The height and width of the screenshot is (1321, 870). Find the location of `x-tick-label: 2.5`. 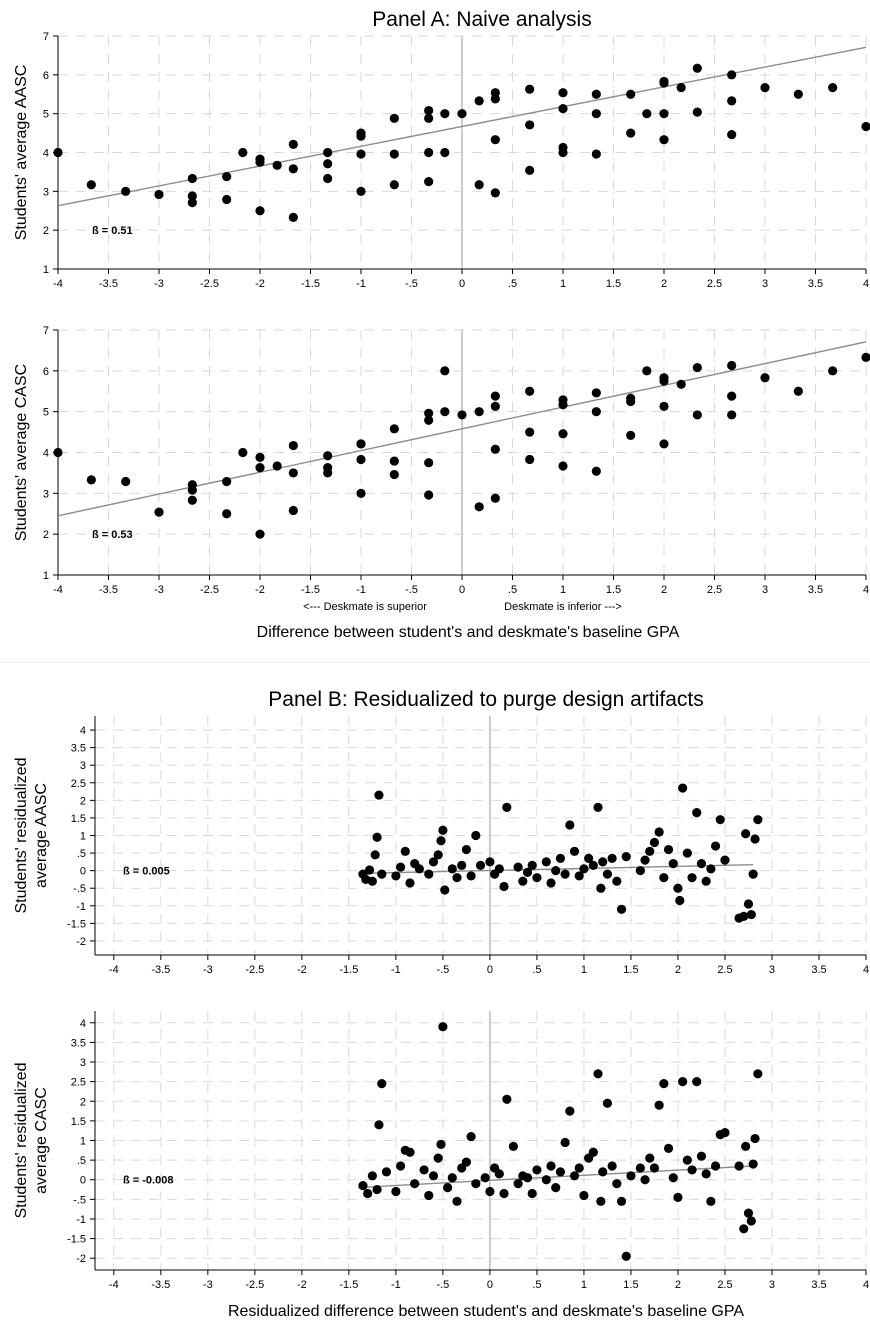

x-tick-label: 2.5 is located at coordinates (714, 590).